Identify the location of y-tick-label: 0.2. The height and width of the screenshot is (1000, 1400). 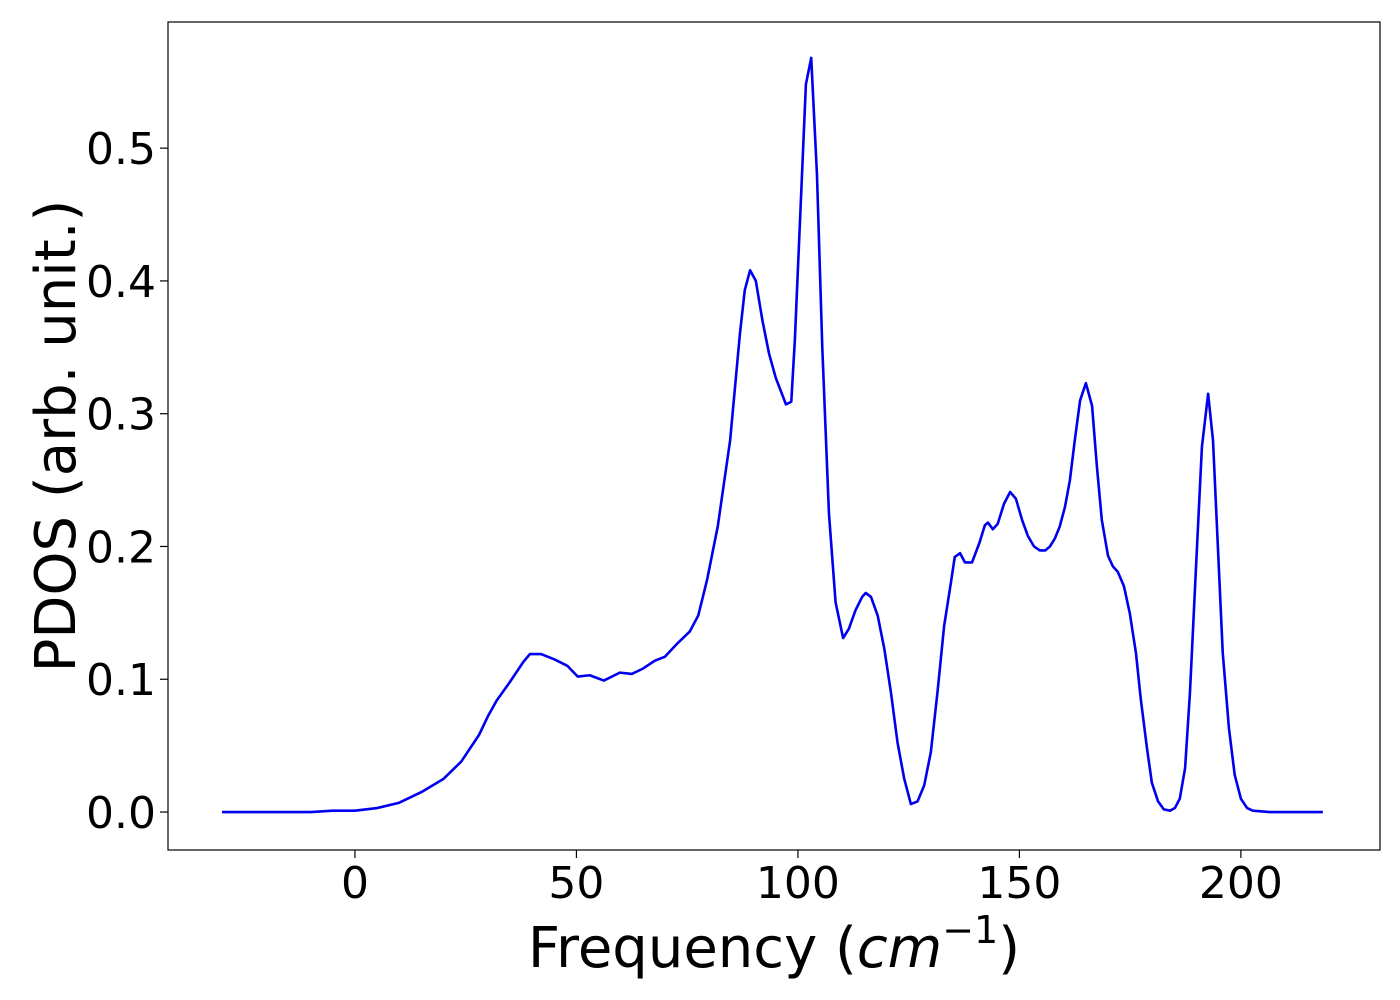
(121, 547).